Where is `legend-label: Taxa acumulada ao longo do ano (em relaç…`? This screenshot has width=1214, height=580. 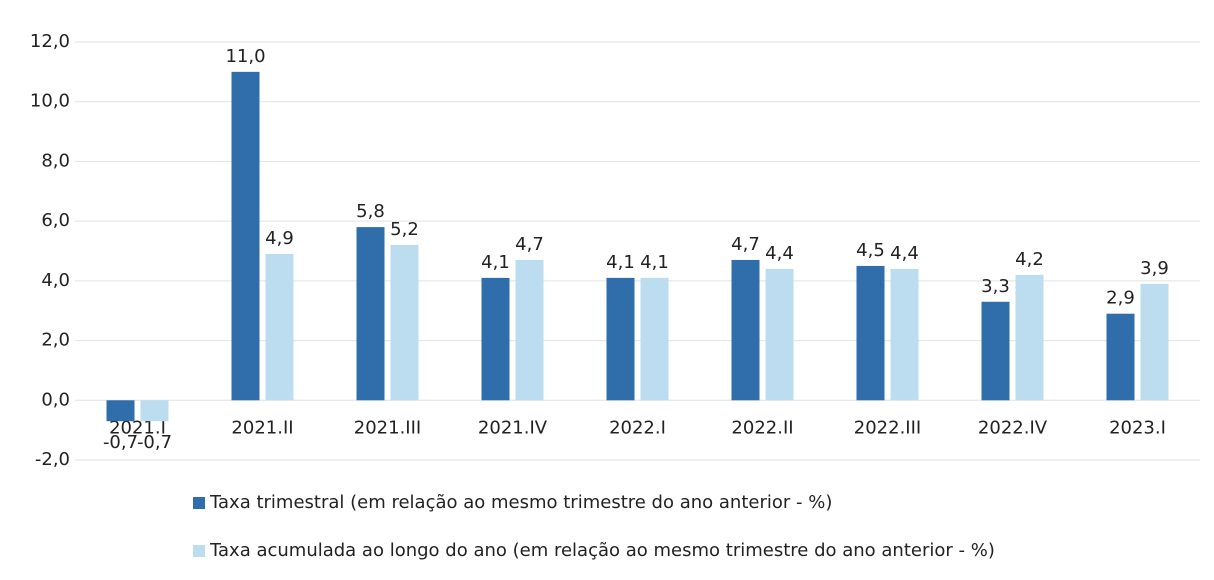
legend-label: Taxa acumulada ao longo do ano (em relaç… is located at coordinates (602, 550).